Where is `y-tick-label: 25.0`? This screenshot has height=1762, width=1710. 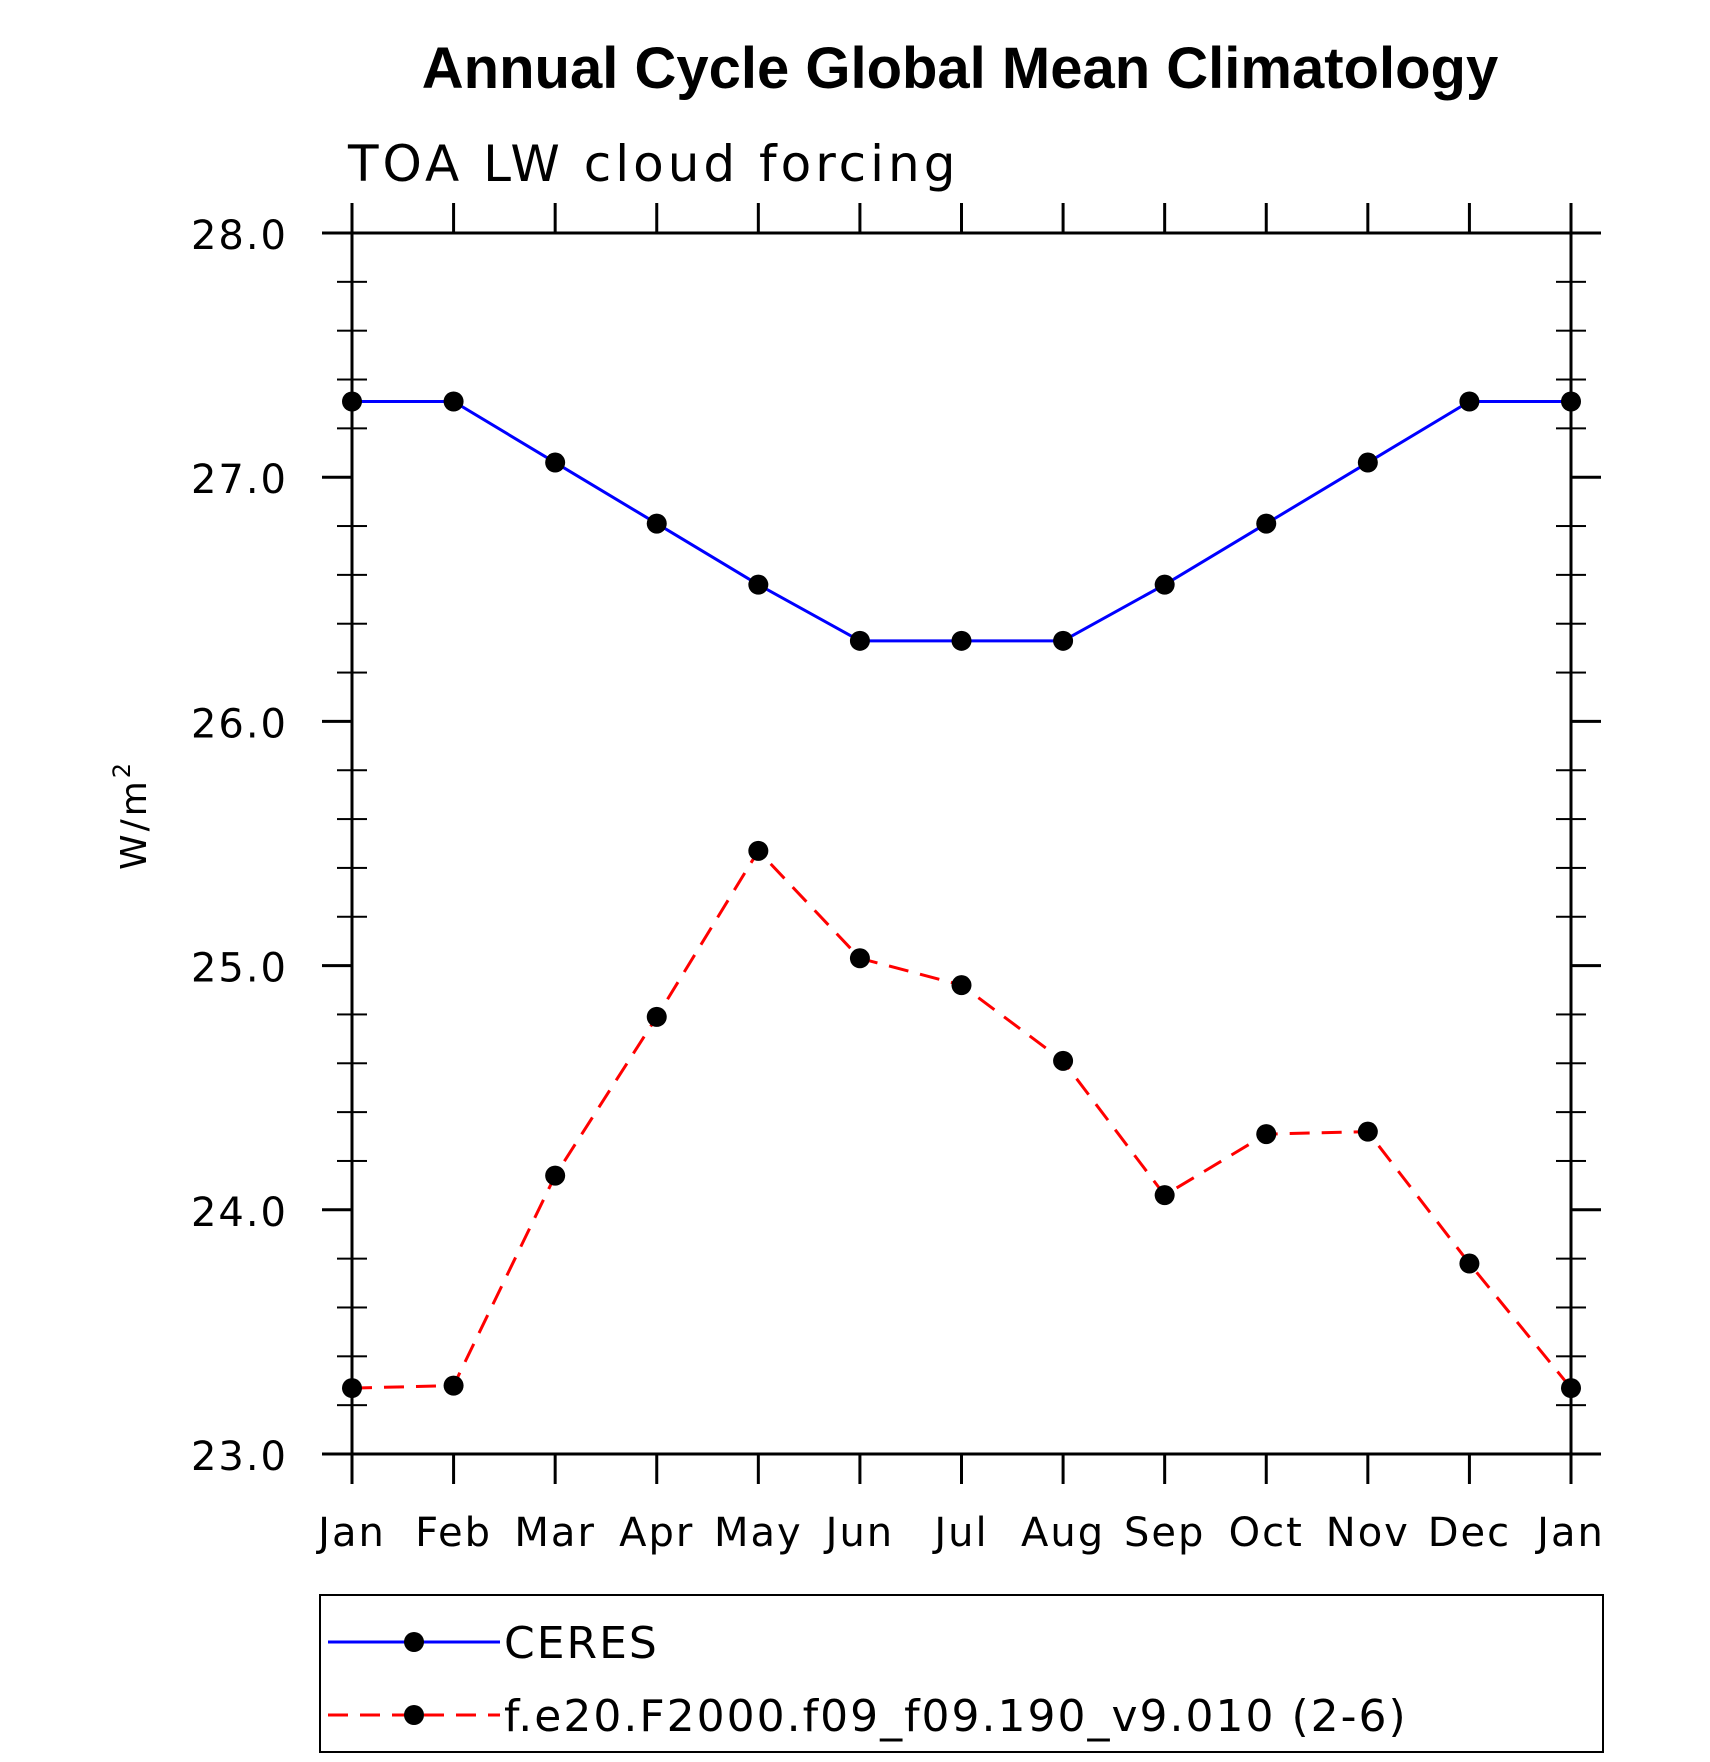
y-tick-label: 25.0 is located at coordinates (239, 969).